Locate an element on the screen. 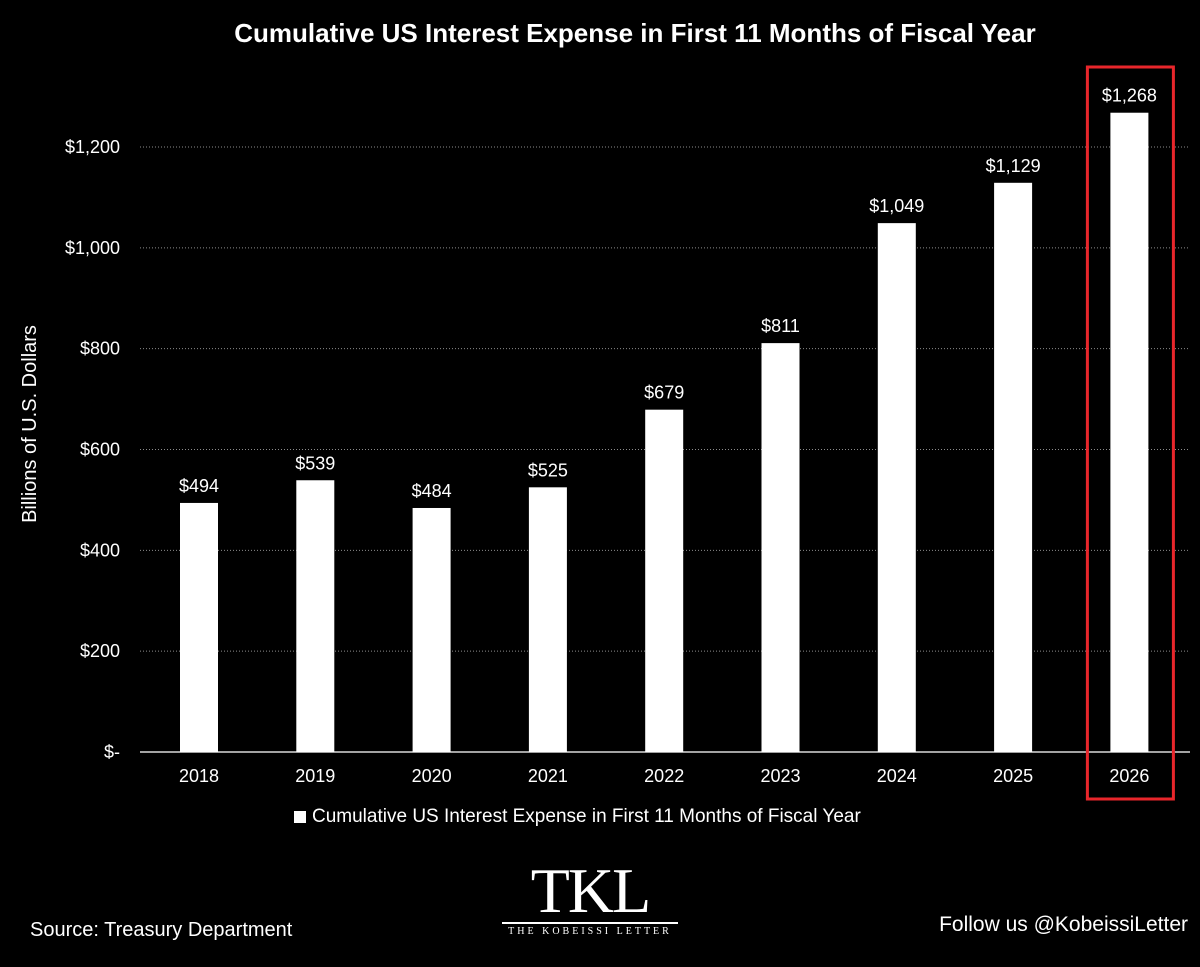 The image size is (1200, 967). x-tick-label-2025: 2025 is located at coordinates (1013, 776).